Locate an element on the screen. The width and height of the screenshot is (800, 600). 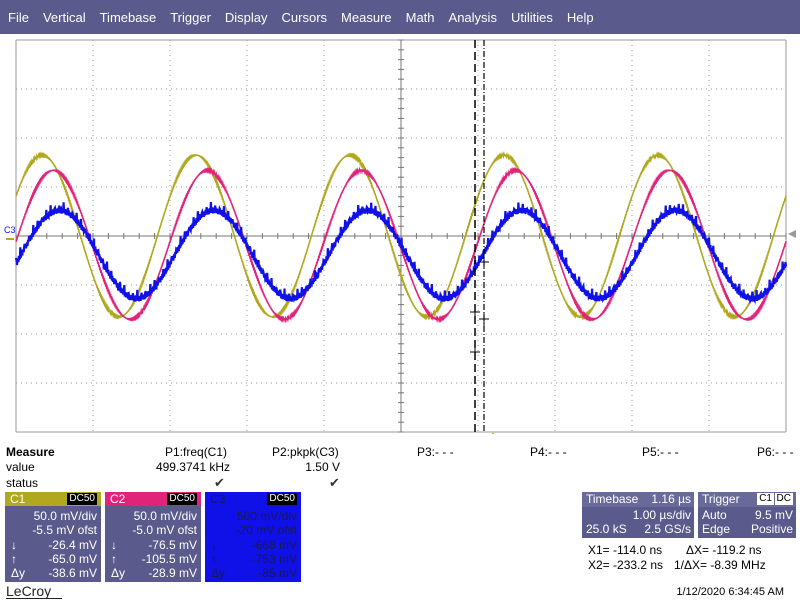
cursor-x1: X1= -114.0 ns is located at coordinates (625, 550).